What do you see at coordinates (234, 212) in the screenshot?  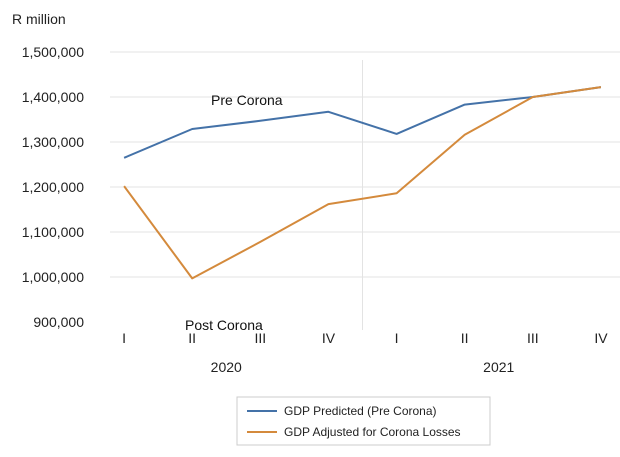 I see `annotations: Pre Corona Post Corona` at bounding box center [234, 212].